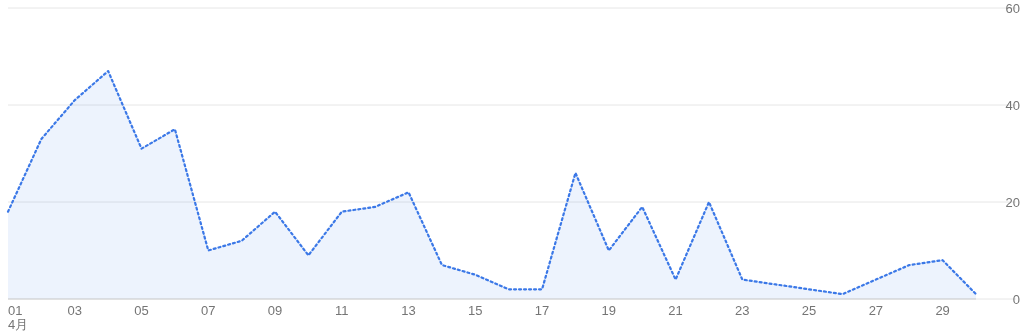 This screenshot has height=335, width=1024. I want to click on x-tick-label: 29, so click(942, 310).